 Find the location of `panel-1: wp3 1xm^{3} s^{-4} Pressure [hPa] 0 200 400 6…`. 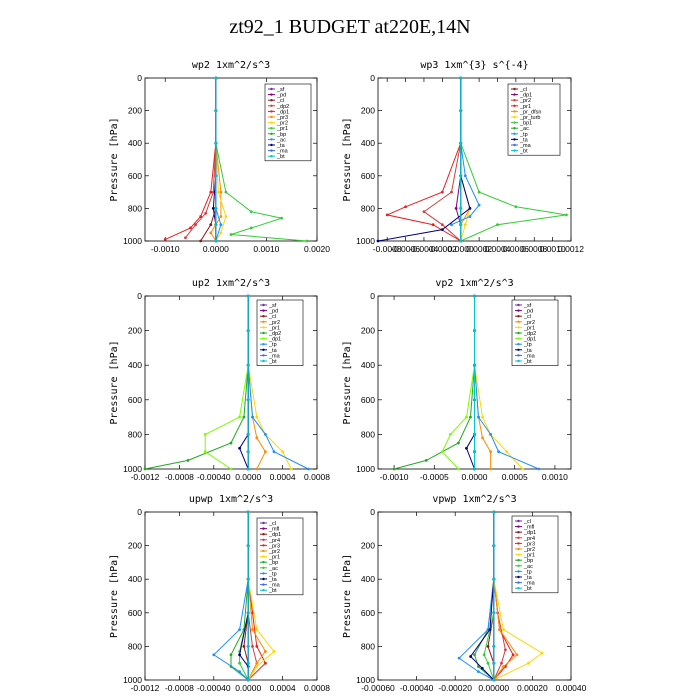

panel-1: wp3 1xm^{3} s^{-4} Pressure [hPa] 0 200 400 6… is located at coordinates (463, 157).